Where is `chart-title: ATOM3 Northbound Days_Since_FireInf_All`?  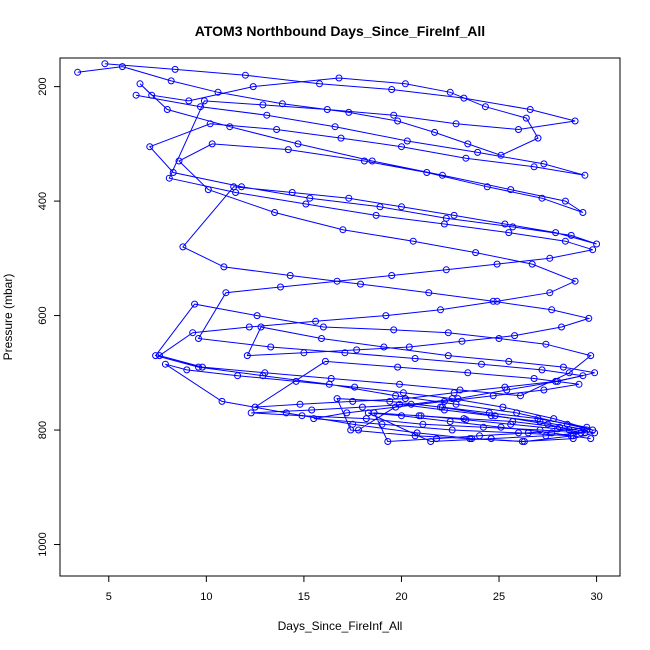 chart-title: ATOM3 Northbound Days_Since_FireInf_All is located at coordinates (340, 31).